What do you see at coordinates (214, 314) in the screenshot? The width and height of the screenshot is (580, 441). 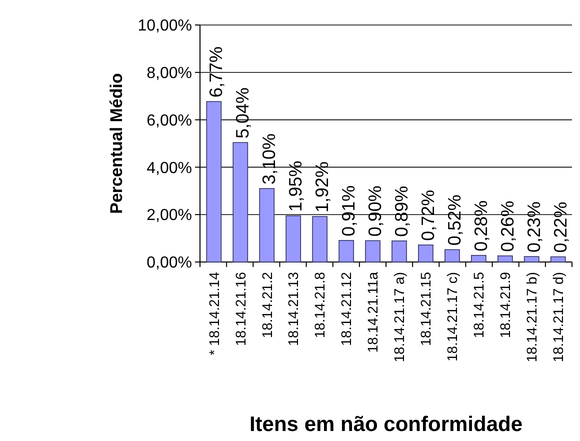 I see `x-tick-label: * 18.14.21.14` at bounding box center [214, 314].